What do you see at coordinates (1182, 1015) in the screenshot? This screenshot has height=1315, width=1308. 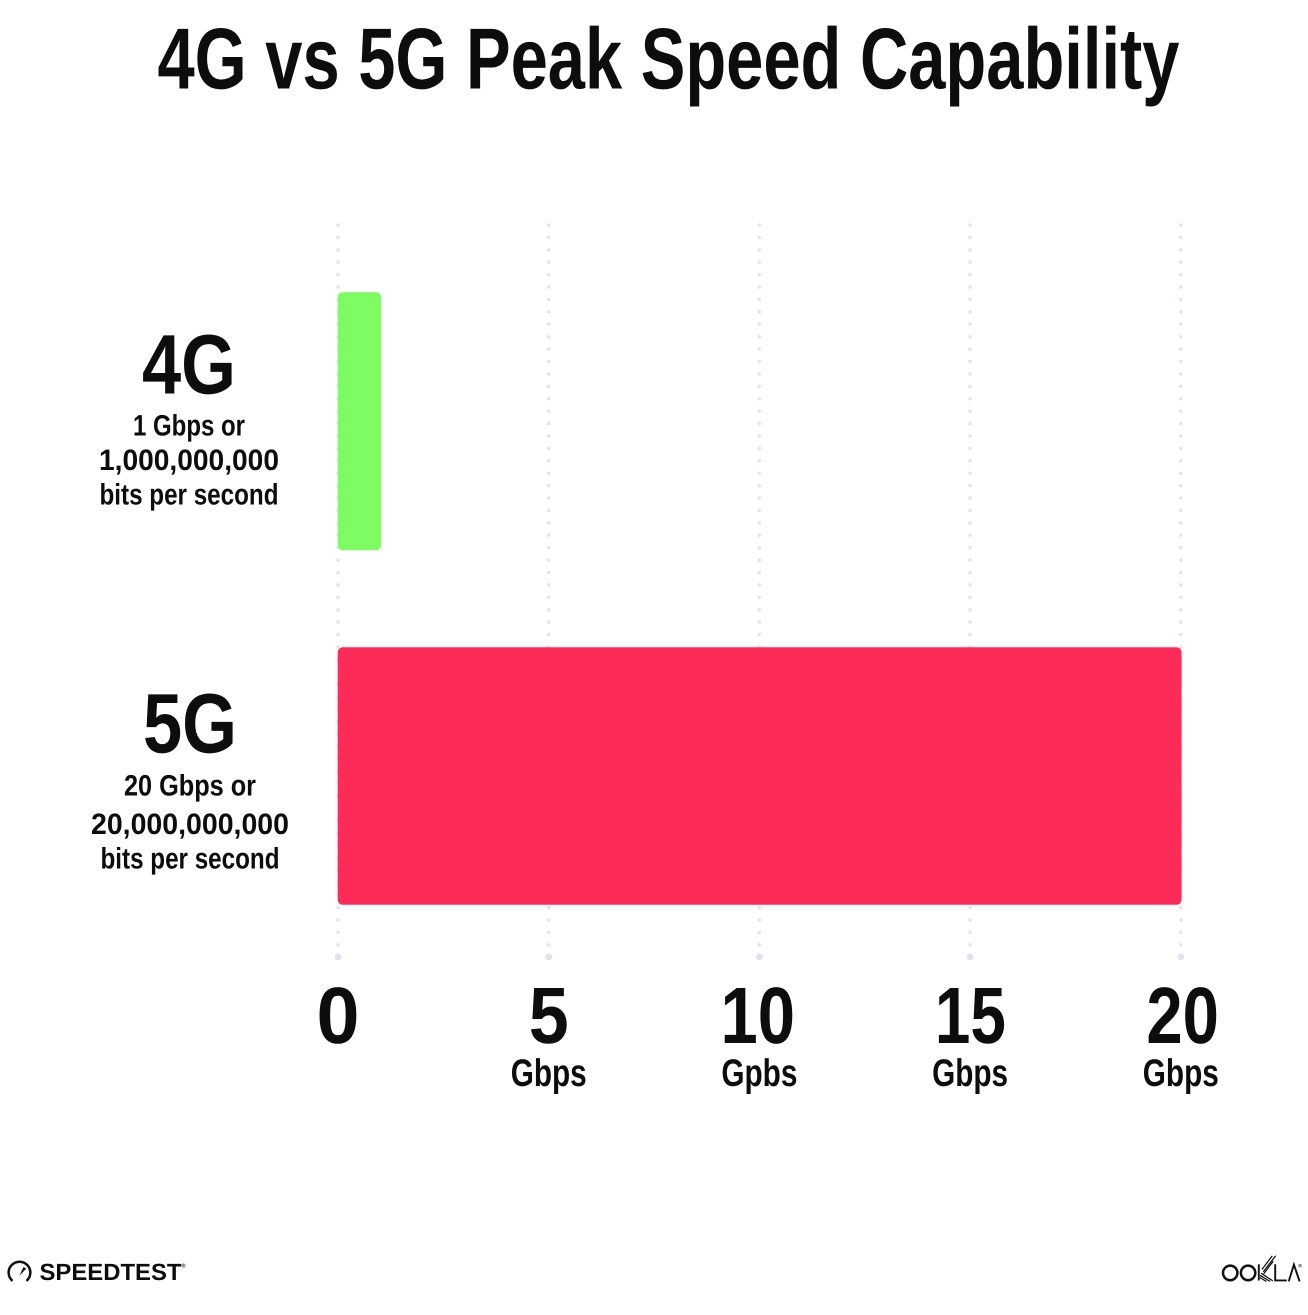 I see `svg-text: 20` at bounding box center [1182, 1015].